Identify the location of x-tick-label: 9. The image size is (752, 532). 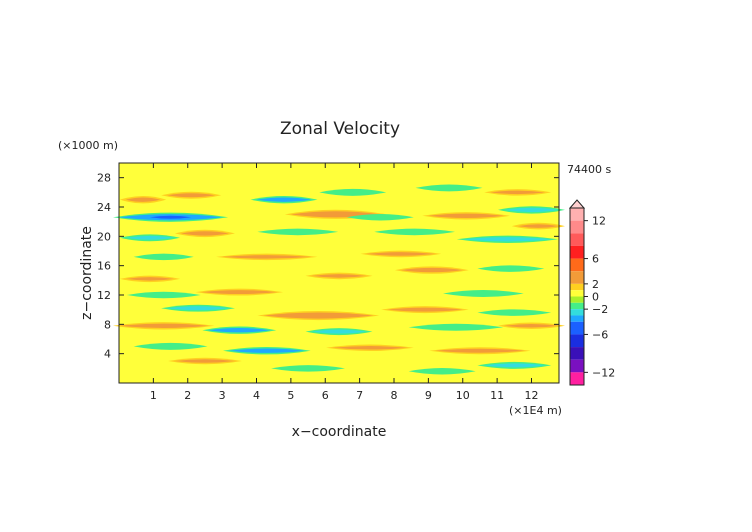
(428, 395).